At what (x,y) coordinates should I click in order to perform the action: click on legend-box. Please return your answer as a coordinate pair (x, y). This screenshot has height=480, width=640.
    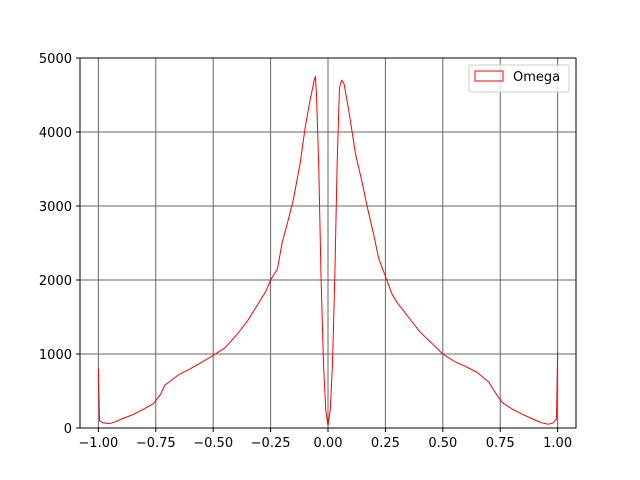
    Looking at the image, I should click on (519, 78).